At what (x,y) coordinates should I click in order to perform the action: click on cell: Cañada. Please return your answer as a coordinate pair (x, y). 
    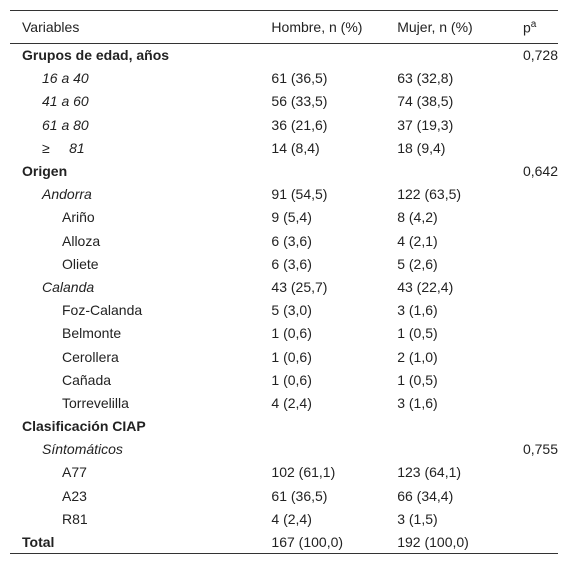
    Looking at the image, I should click on (87, 379).